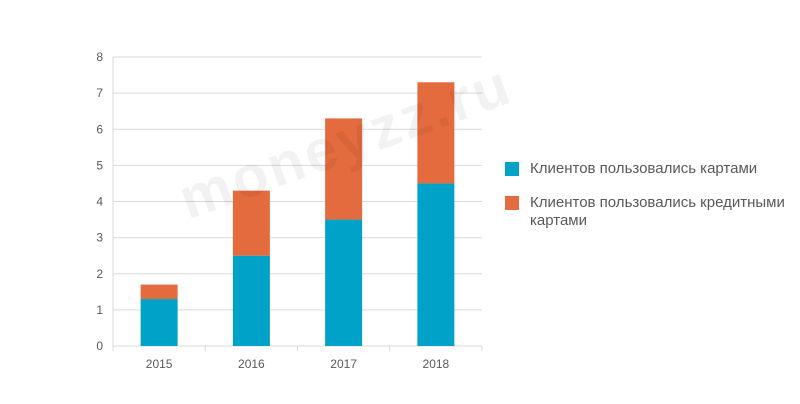 The width and height of the screenshot is (800, 404). Describe the element at coordinates (159, 364) in the screenshot. I see `x-tick-label: 2015` at that location.